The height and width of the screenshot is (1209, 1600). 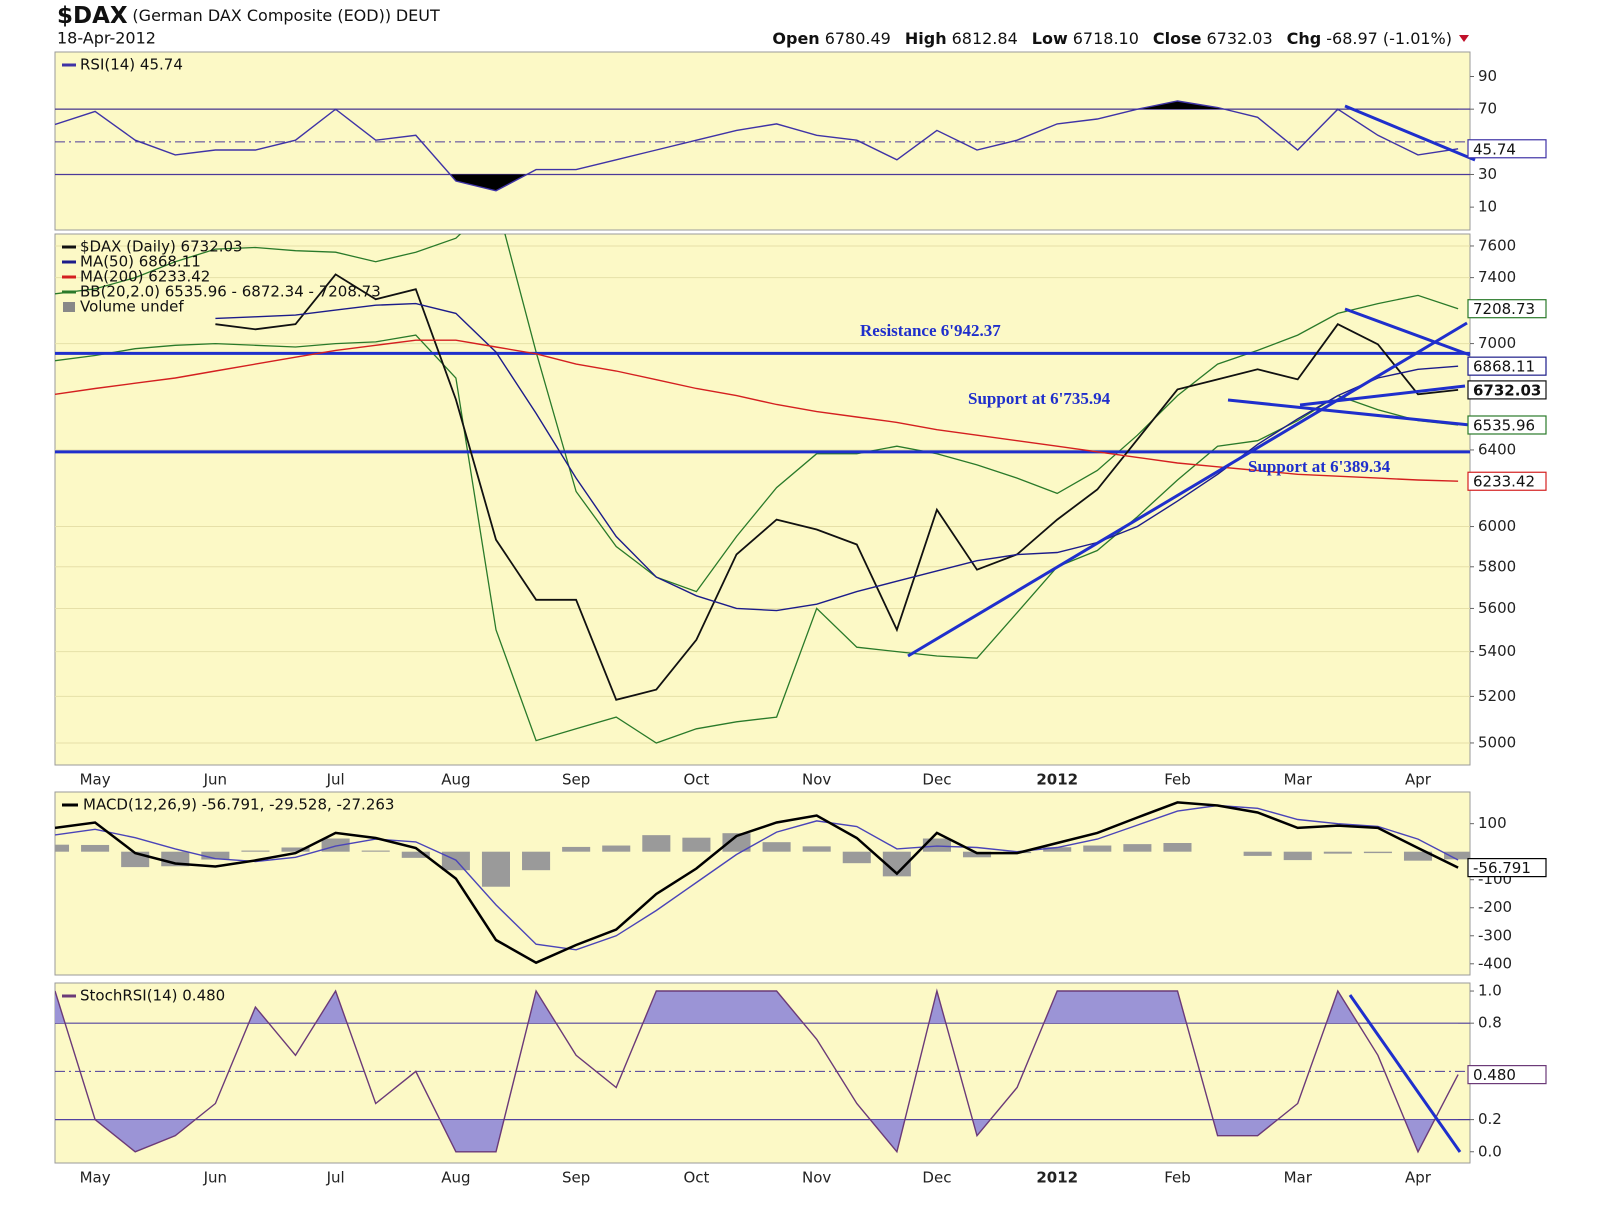 What do you see at coordinates (926, 38) in the screenshot?
I see `quote-label: High` at bounding box center [926, 38].